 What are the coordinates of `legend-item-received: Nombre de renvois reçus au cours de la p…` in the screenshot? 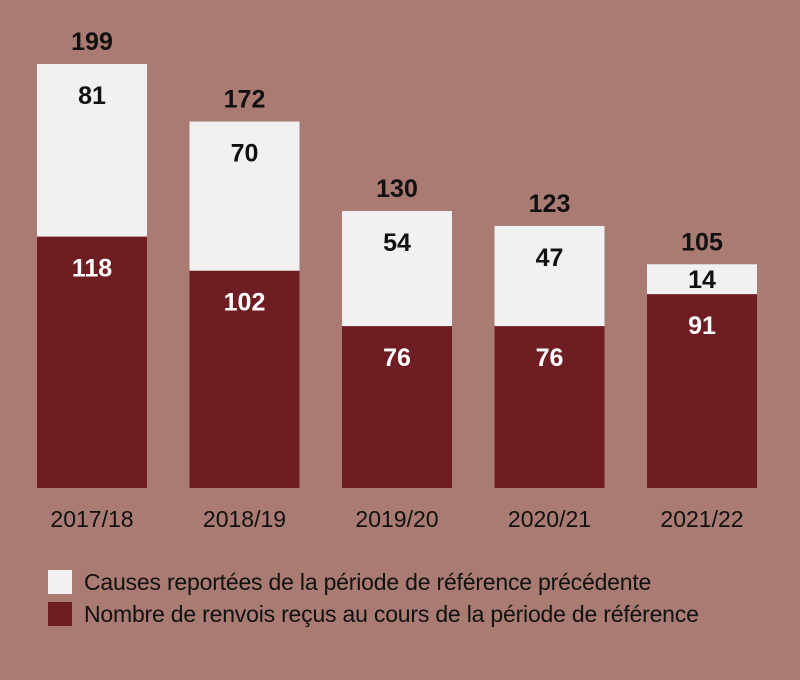 It's located at (373, 614).